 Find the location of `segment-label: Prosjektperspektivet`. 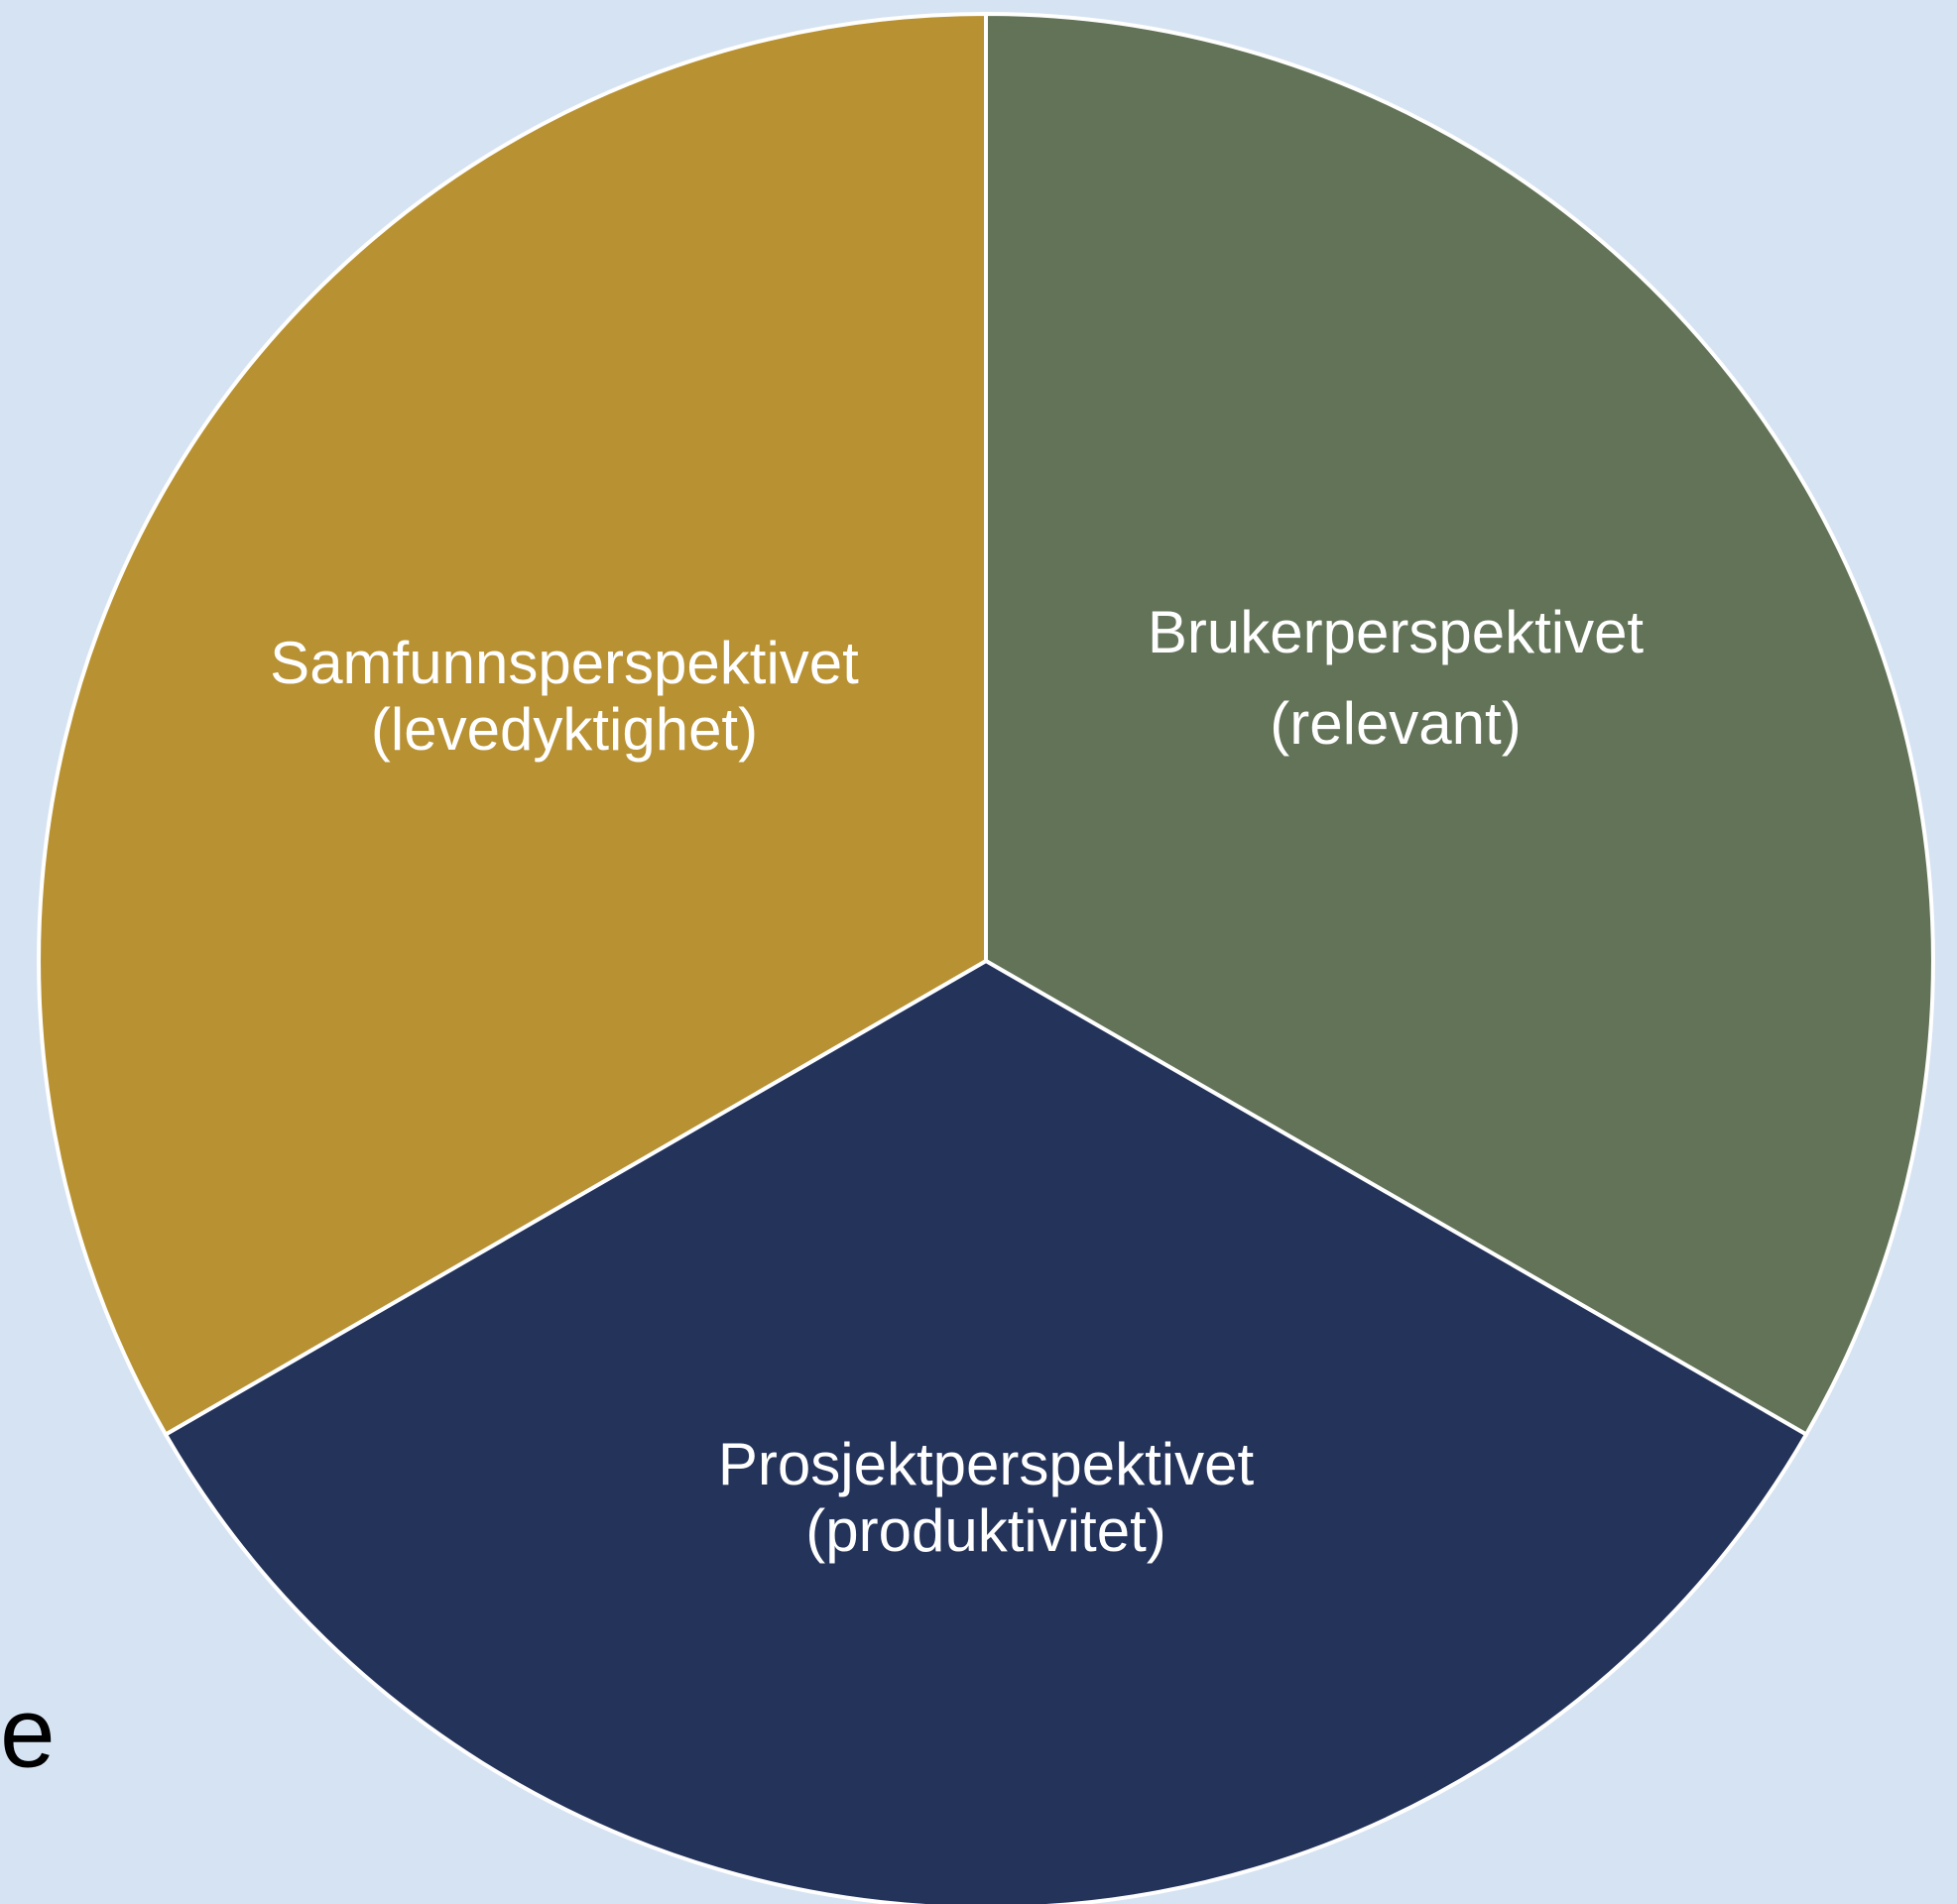

segment-label: Prosjektperspektivet is located at coordinates (986, 1464).